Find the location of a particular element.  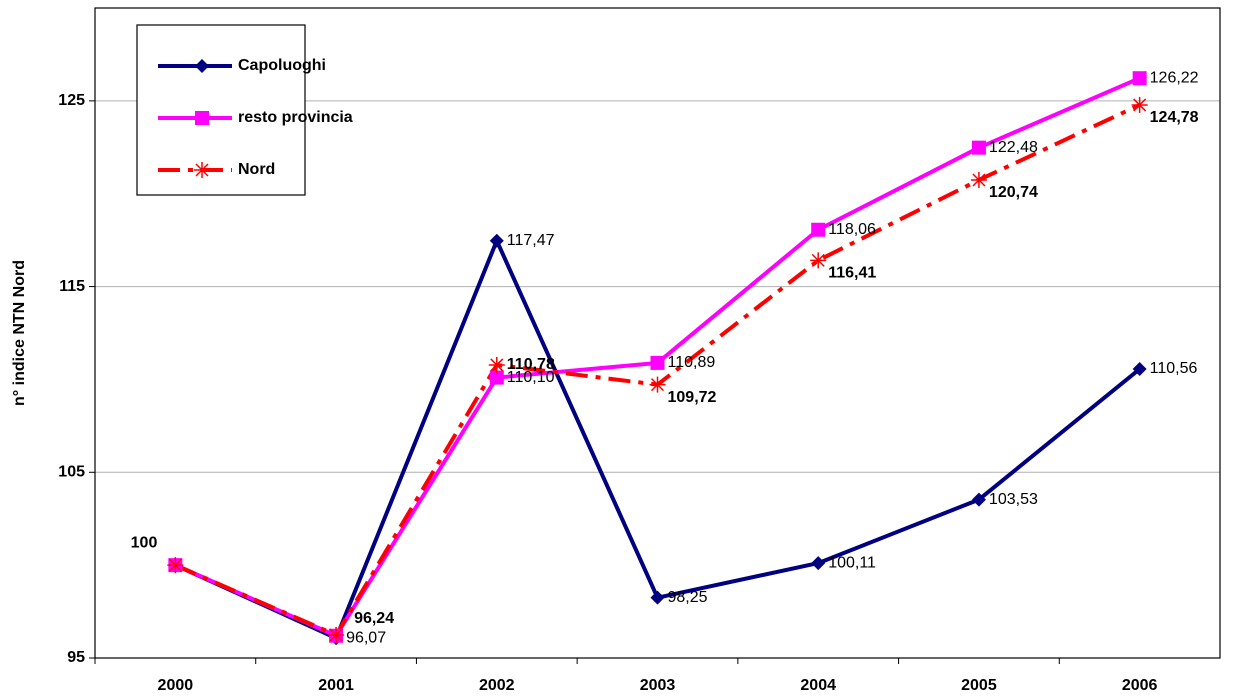

data-label: 109,72 is located at coordinates (692, 397).